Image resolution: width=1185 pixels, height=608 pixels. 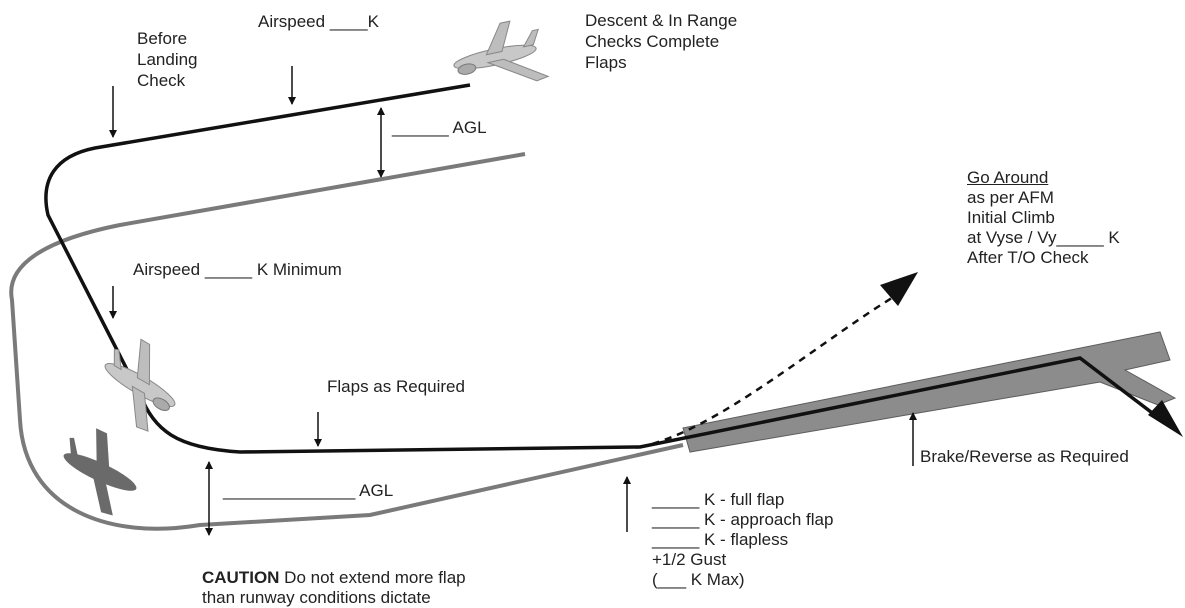 What do you see at coordinates (698, 579) in the screenshot?
I see `speed-max: (___ K Max)` at bounding box center [698, 579].